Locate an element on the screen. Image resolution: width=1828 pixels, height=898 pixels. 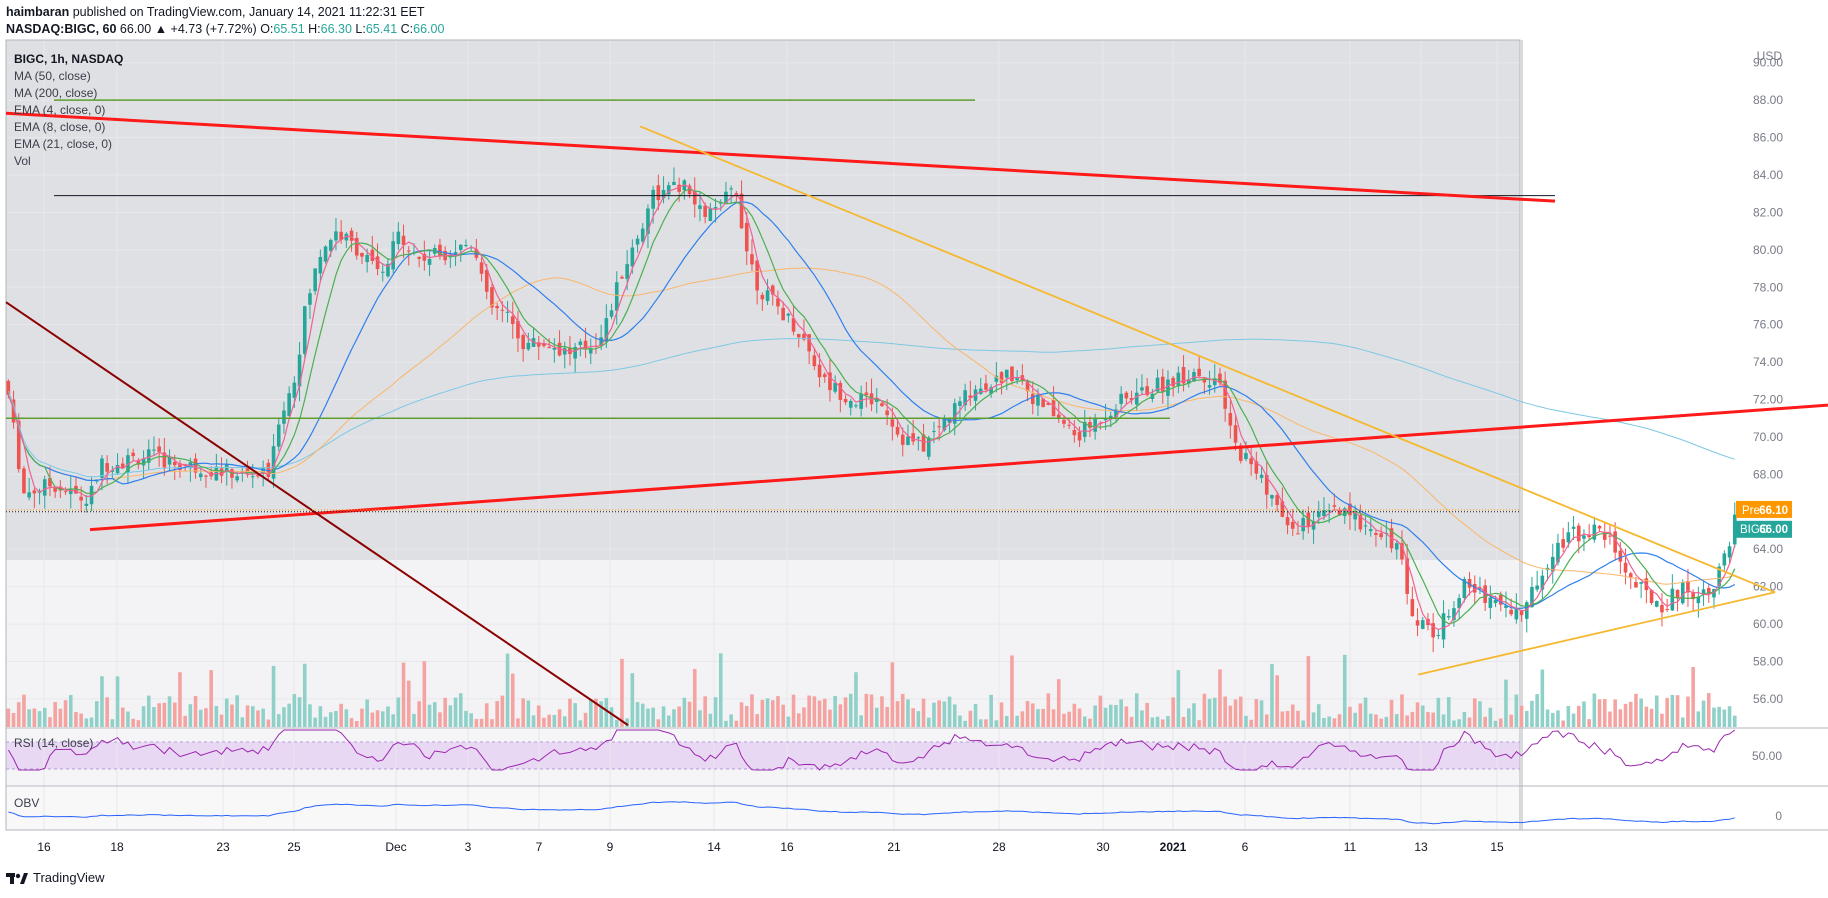
tradingview-icon is located at coordinates (17, 878).